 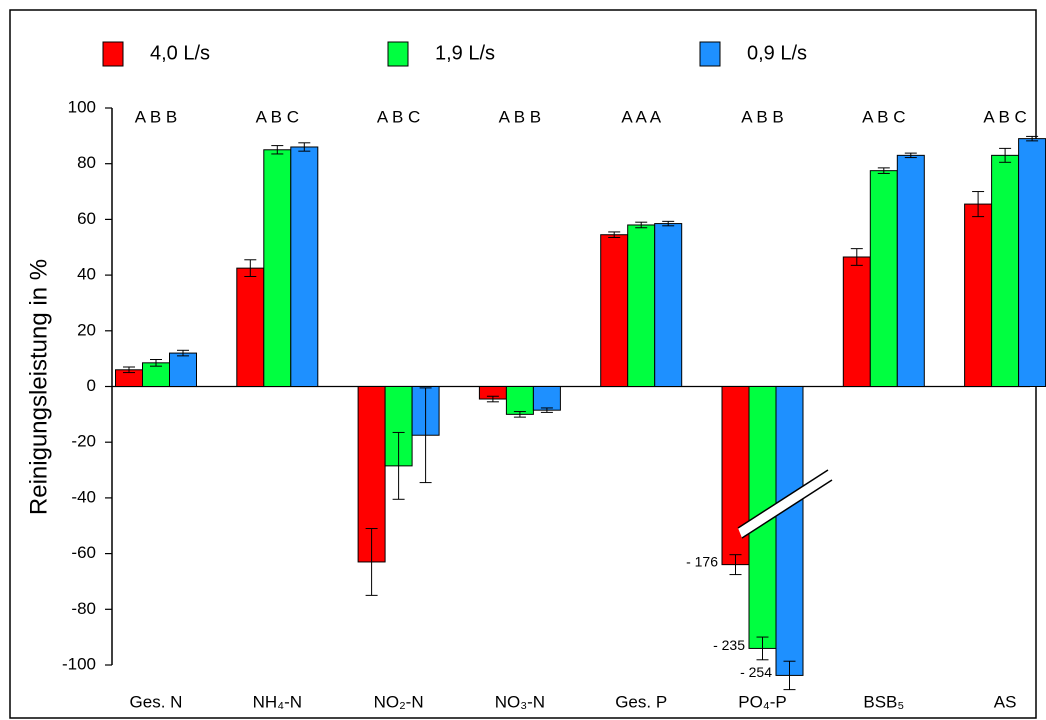 What do you see at coordinates (399, 701) in the screenshot?
I see `x-tick-label: NO₂-N` at bounding box center [399, 701].